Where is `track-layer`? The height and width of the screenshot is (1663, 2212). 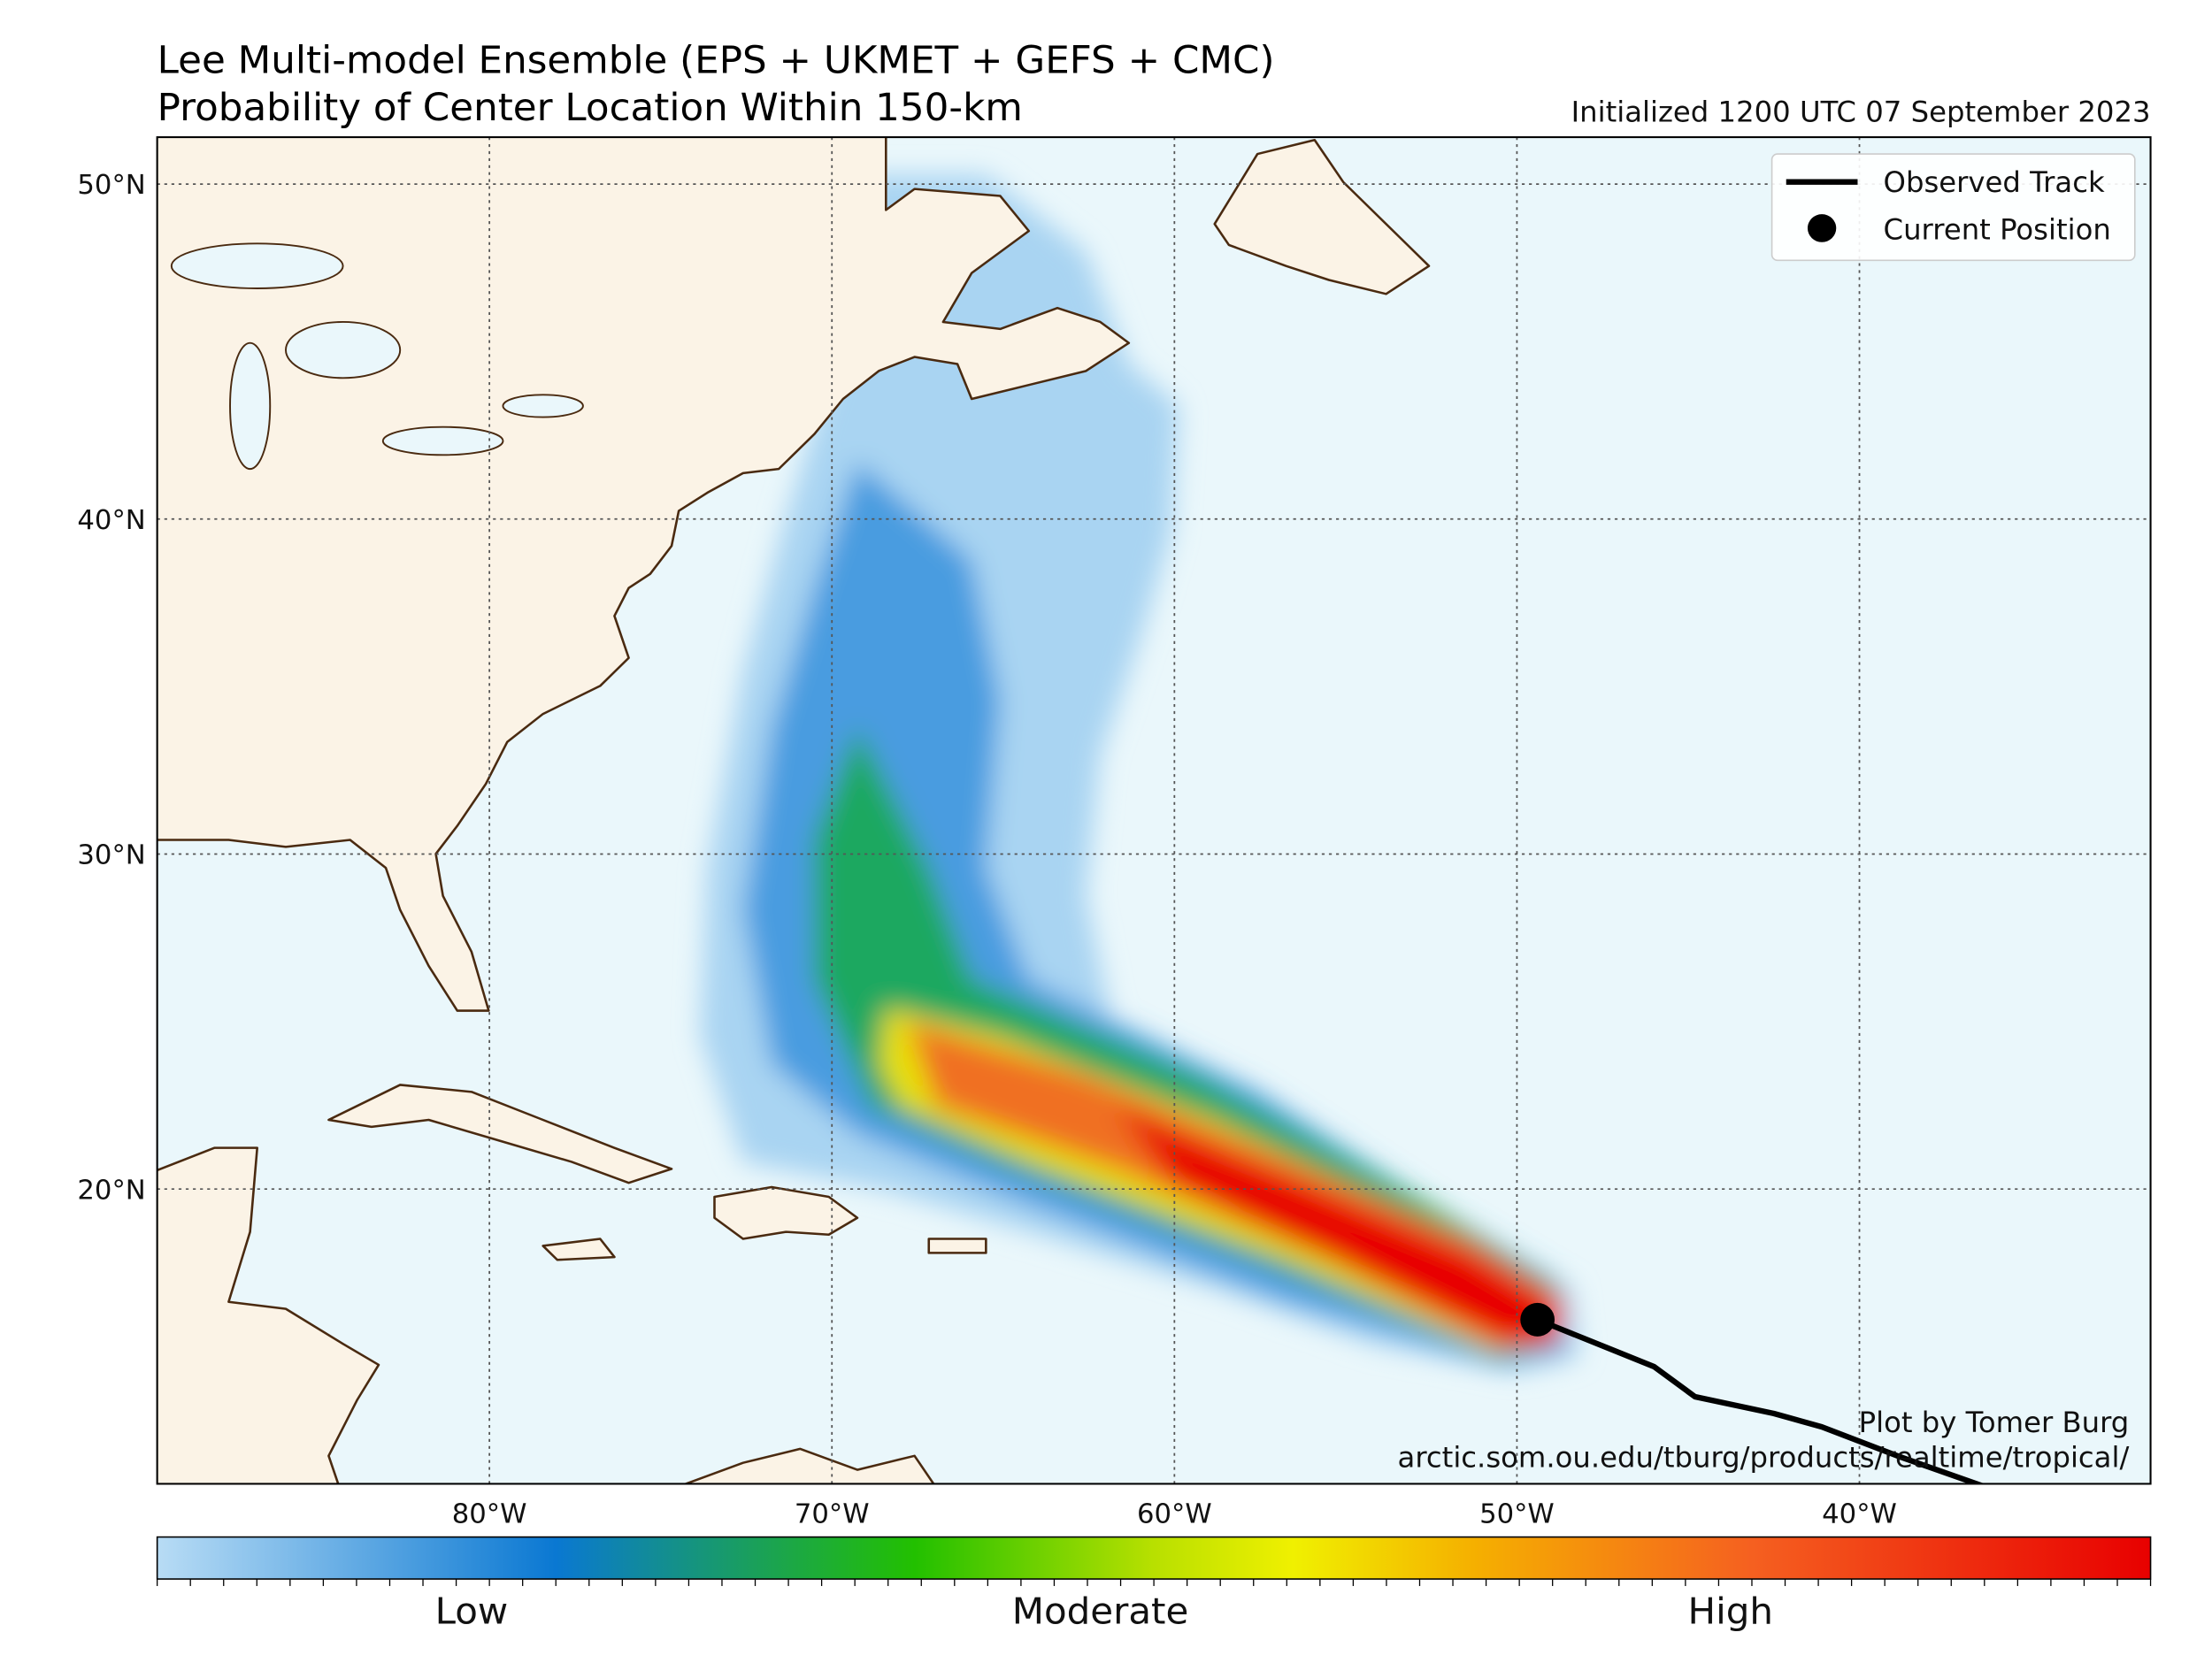
track-layer is located at coordinates (1753, 1393).